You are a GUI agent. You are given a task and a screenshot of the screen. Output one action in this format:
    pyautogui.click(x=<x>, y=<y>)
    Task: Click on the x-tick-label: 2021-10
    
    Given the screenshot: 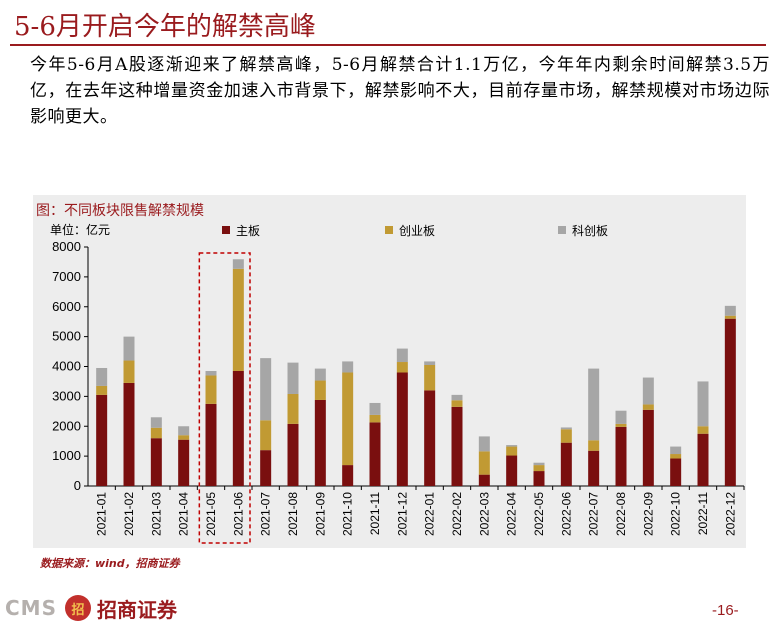 What is the action you would take?
    pyautogui.click(x=348, y=514)
    